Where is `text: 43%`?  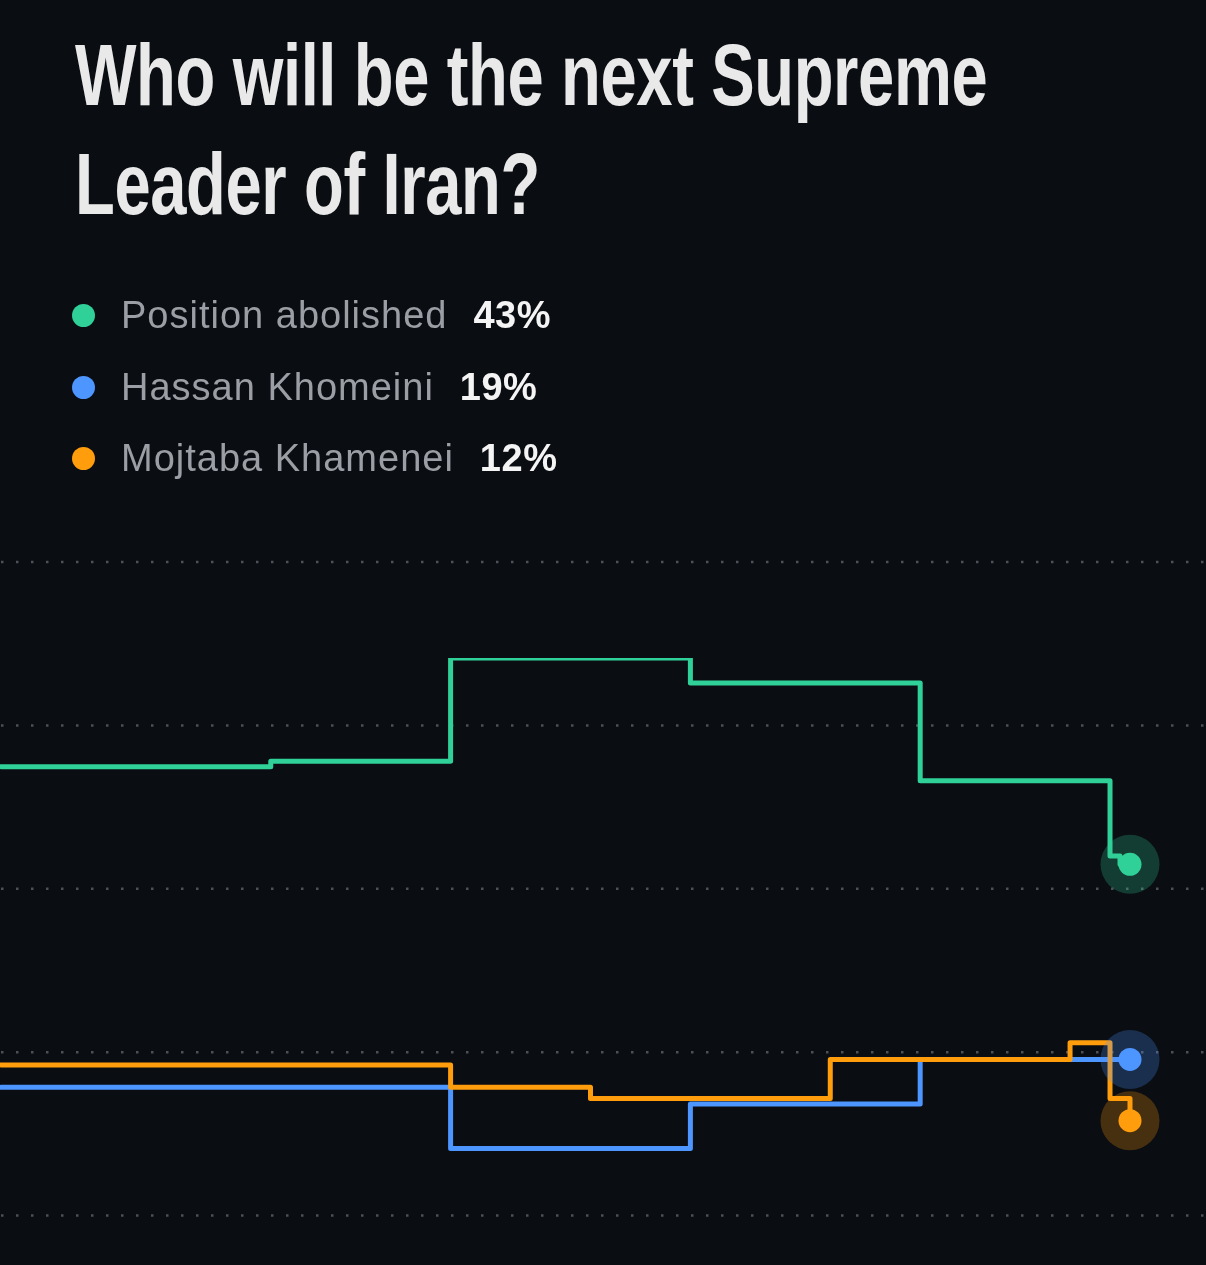 text: 43% is located at coordinates (512, 316).